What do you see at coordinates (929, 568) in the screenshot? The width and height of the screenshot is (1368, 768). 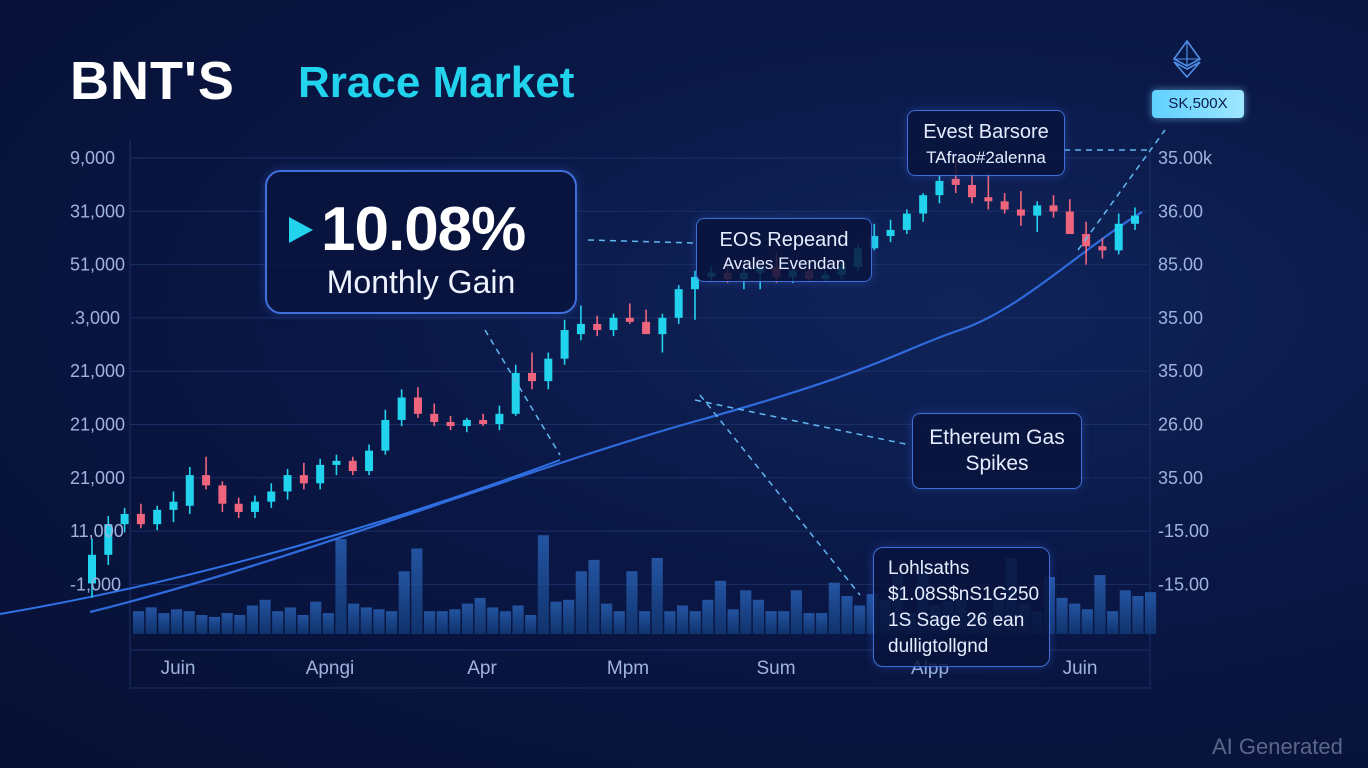 I see `lohl-callout-title: Lohlsaths` at bounding box center [929, 568].